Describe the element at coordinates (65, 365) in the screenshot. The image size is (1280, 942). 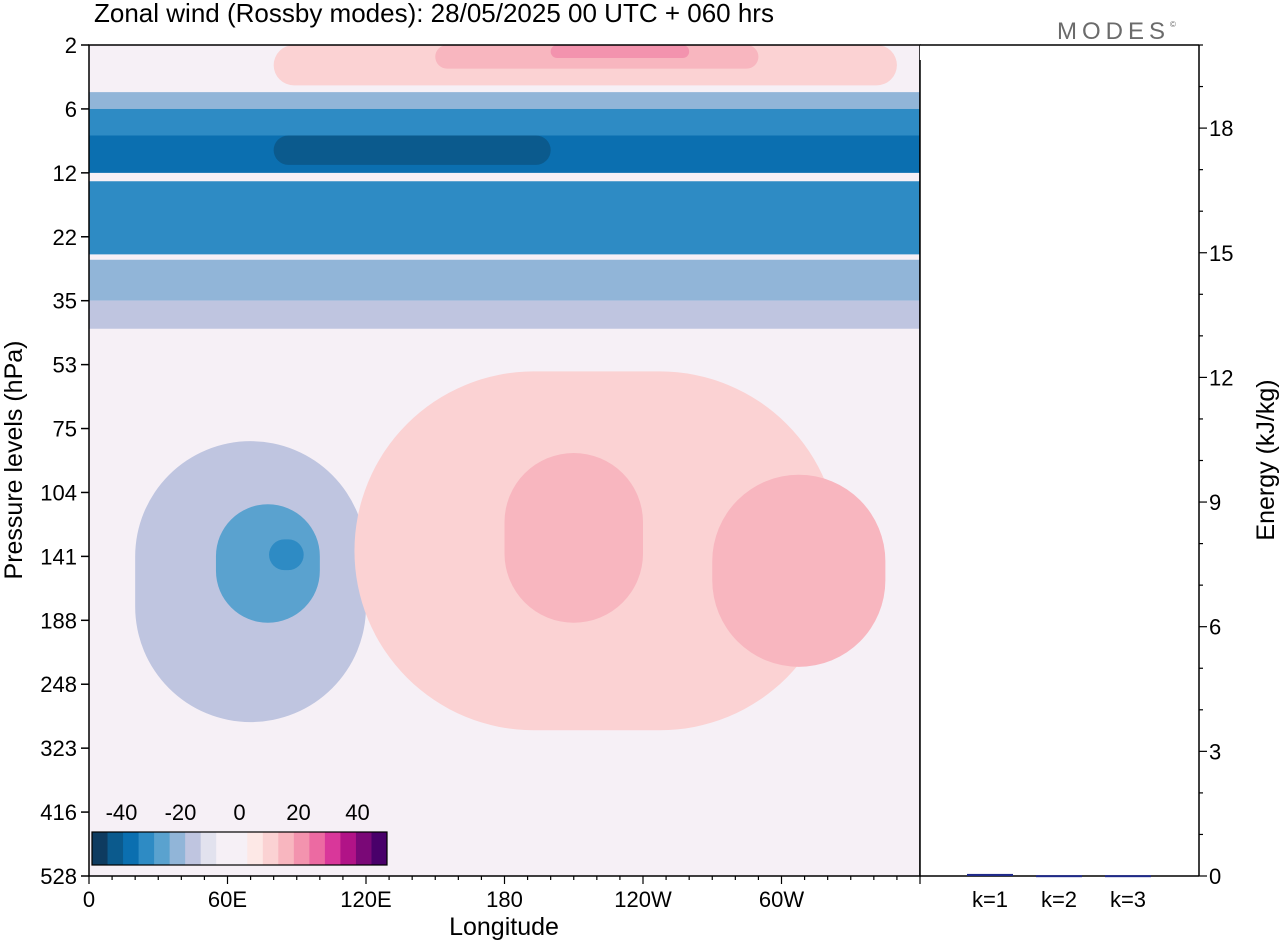
I see `y-tick-label: 53` at that location.